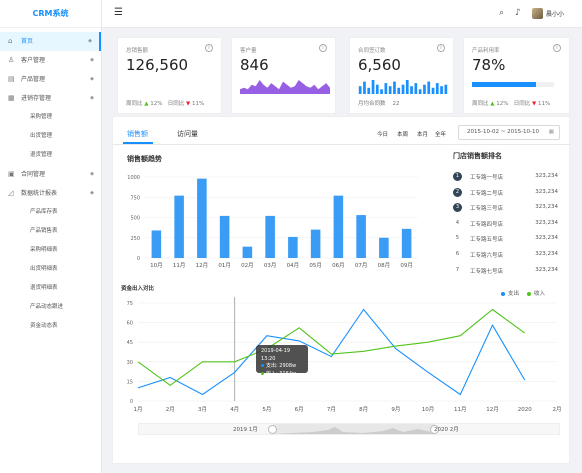 The image size is (582, 473). I want to click on x-tick-label: 04月, so click(293, 265).